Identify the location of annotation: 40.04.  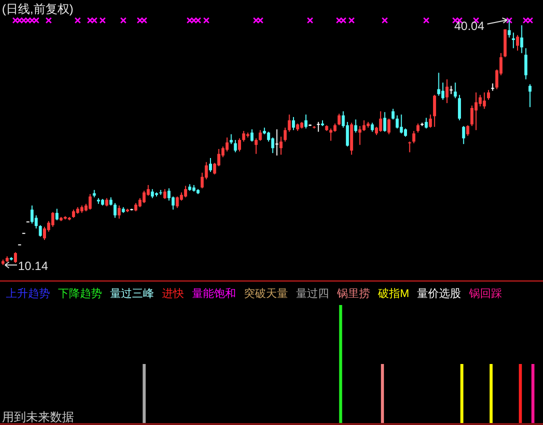
(469, 26).